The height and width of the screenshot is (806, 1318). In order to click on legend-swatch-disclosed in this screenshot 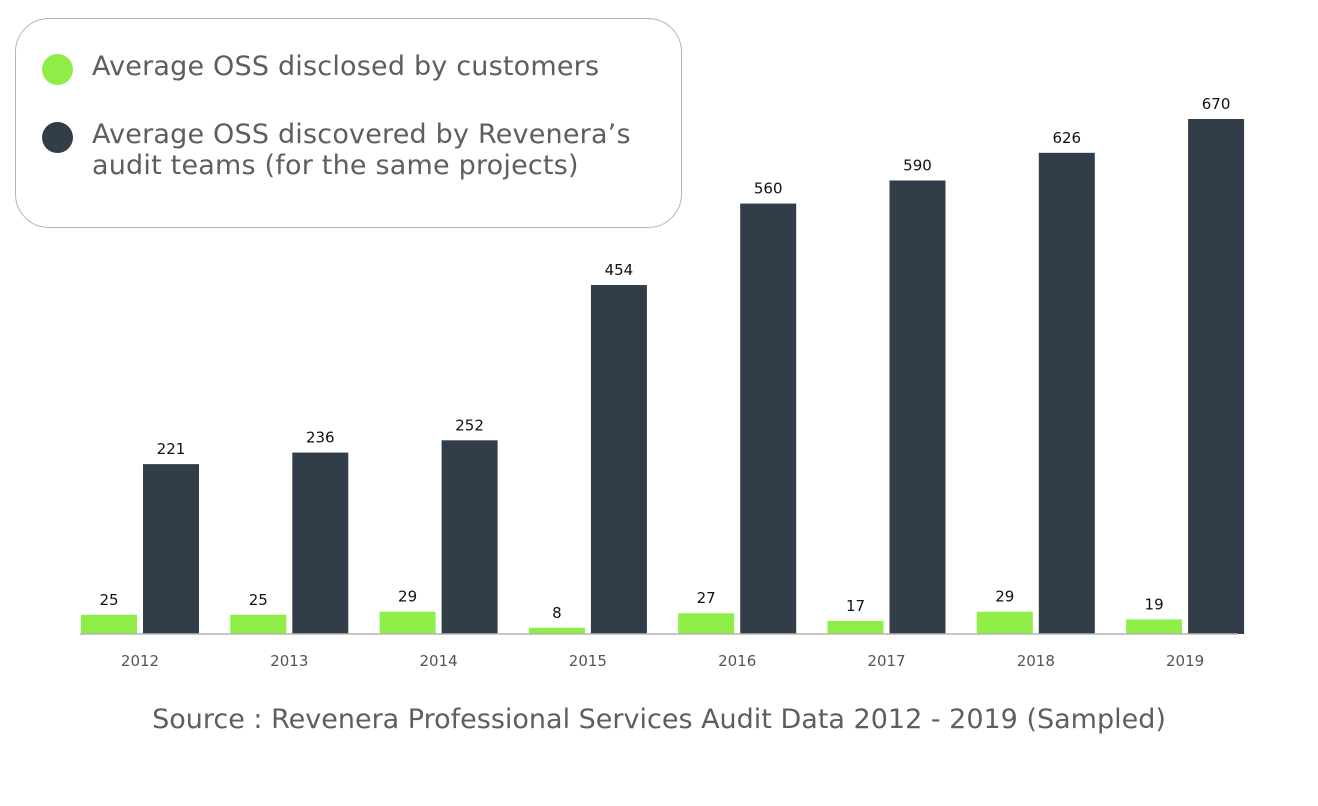, I will do `click(57, 69)`.